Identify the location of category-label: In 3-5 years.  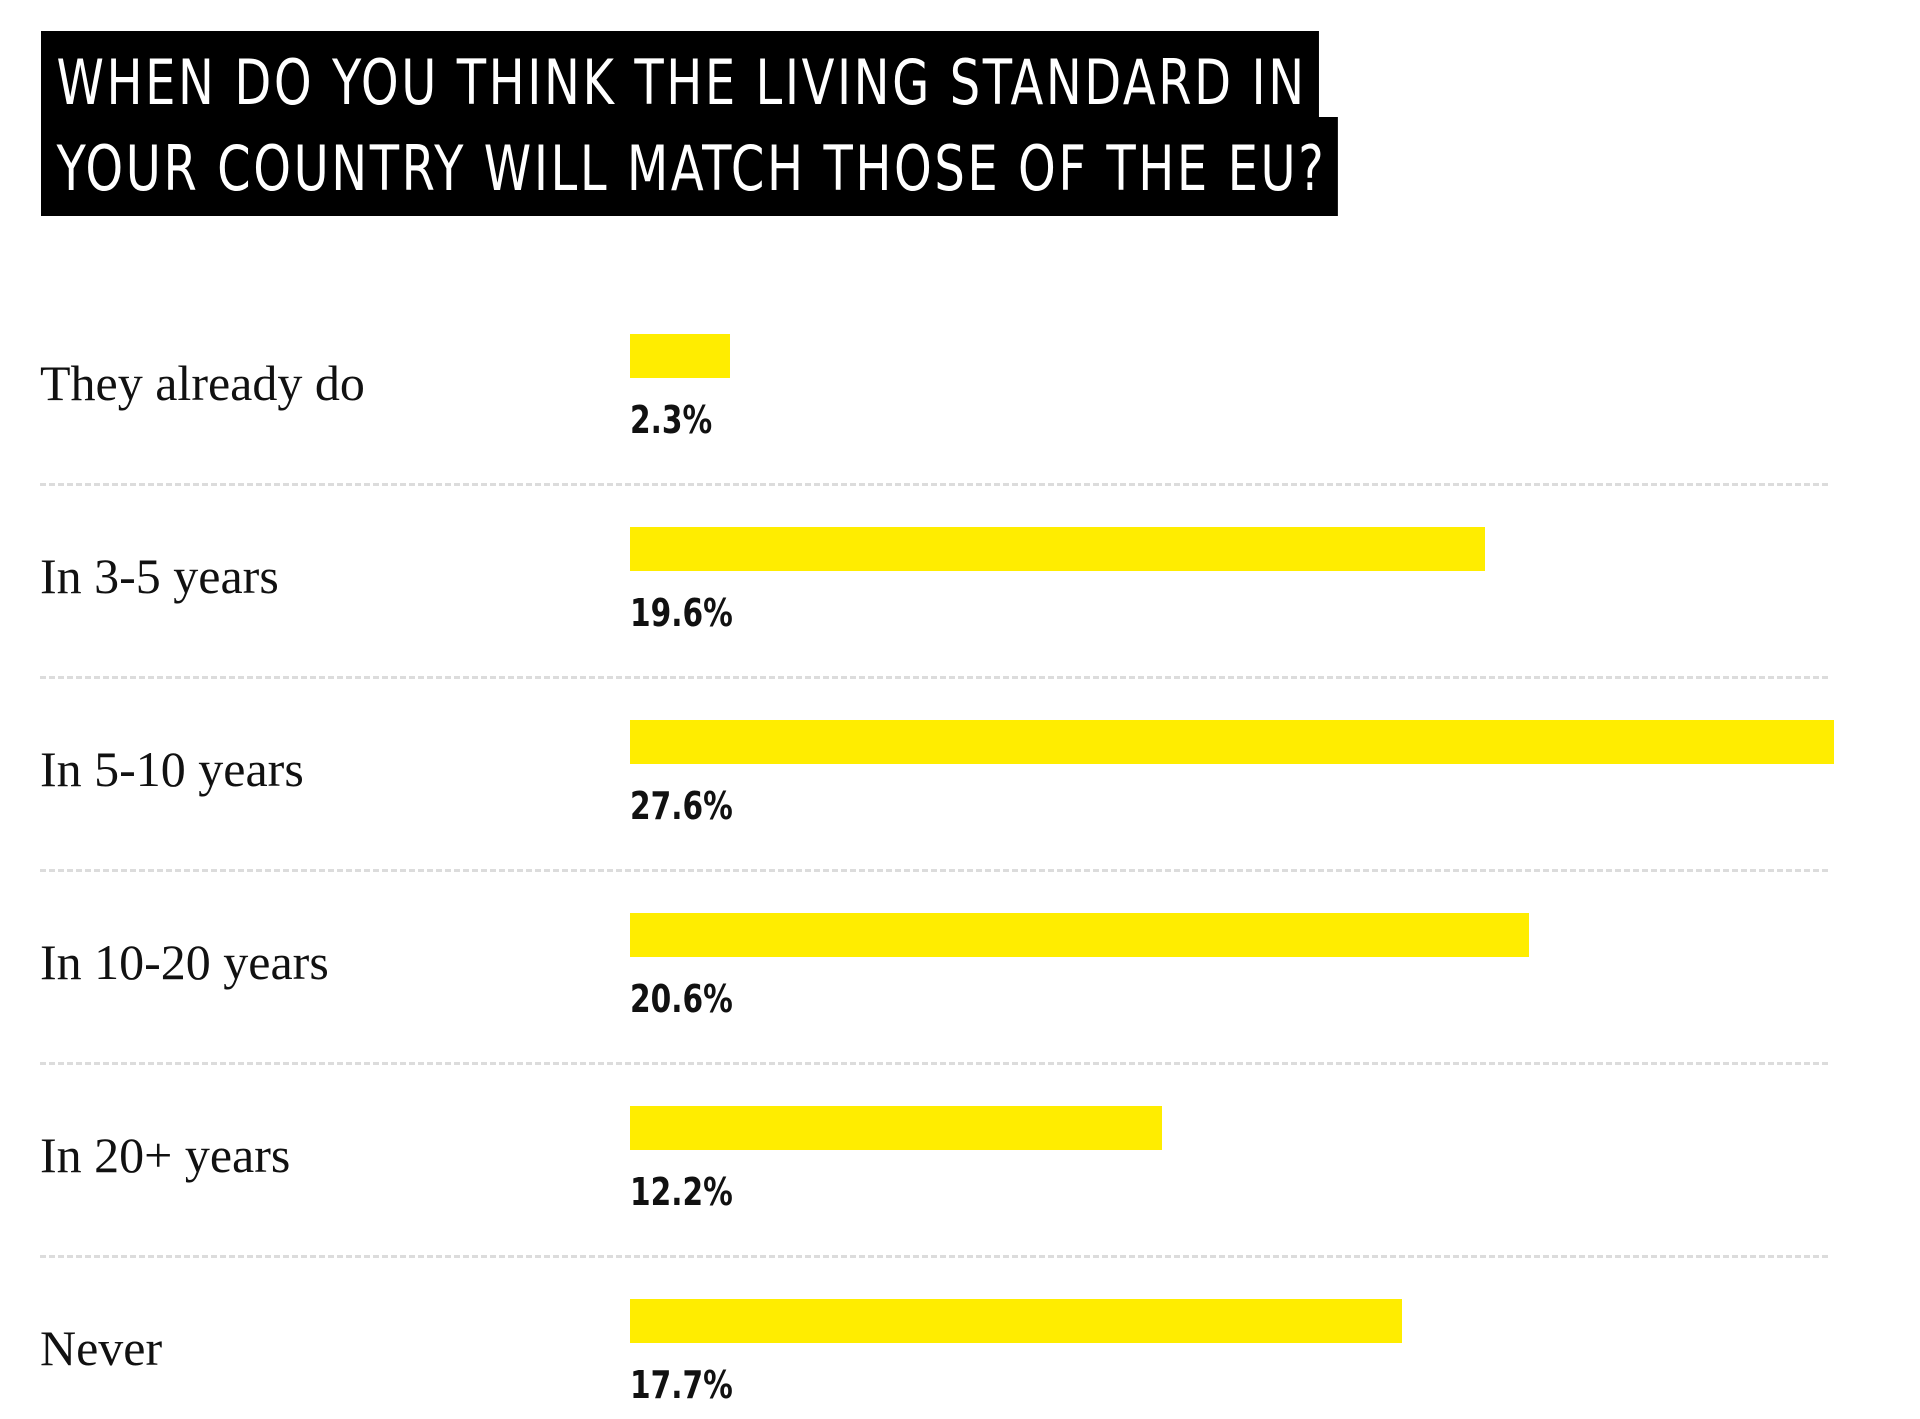
(159, 576).